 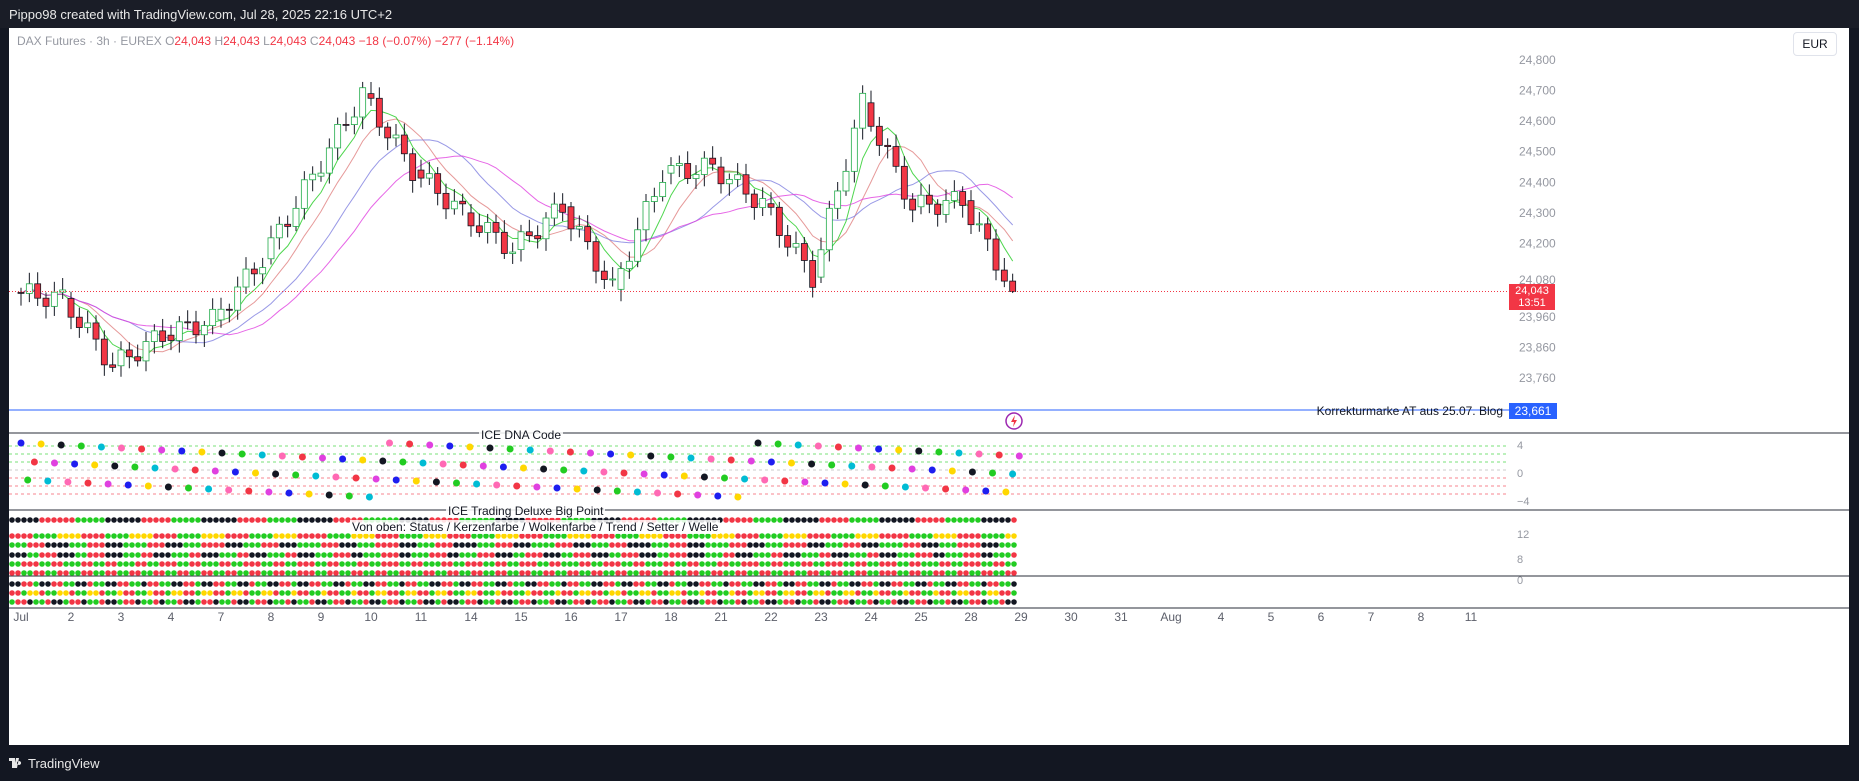 I want to click on open-value: 24,043, so click(x=193, y=41).